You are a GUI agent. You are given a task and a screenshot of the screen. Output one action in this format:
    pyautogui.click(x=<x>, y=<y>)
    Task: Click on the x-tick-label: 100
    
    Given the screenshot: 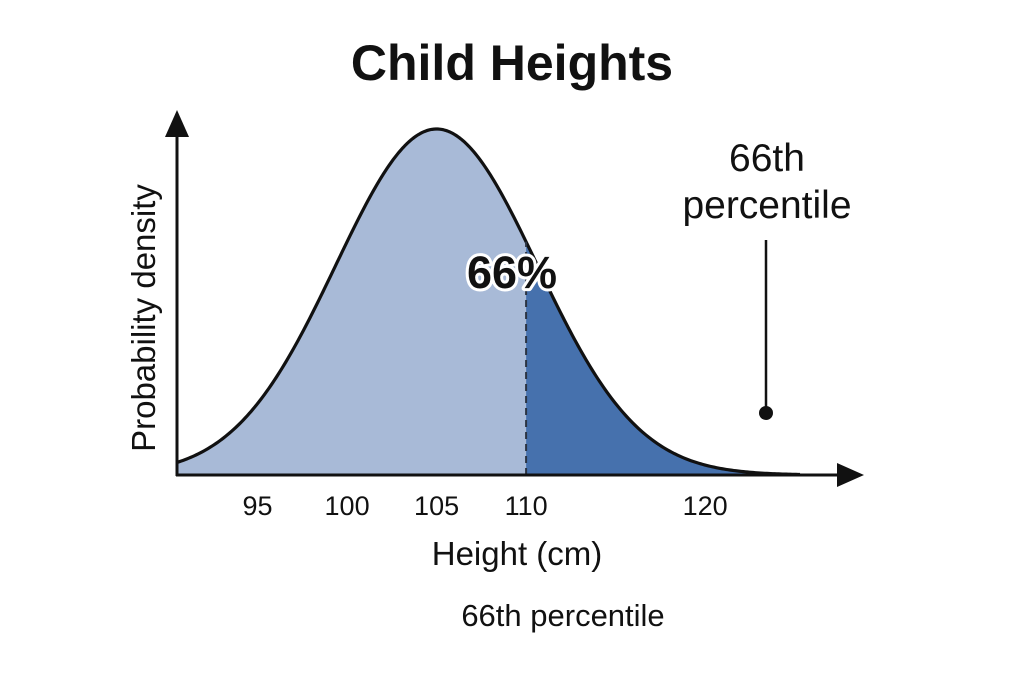 What is the action you would take?
    pyautogui.click(x=347, y=506)
    